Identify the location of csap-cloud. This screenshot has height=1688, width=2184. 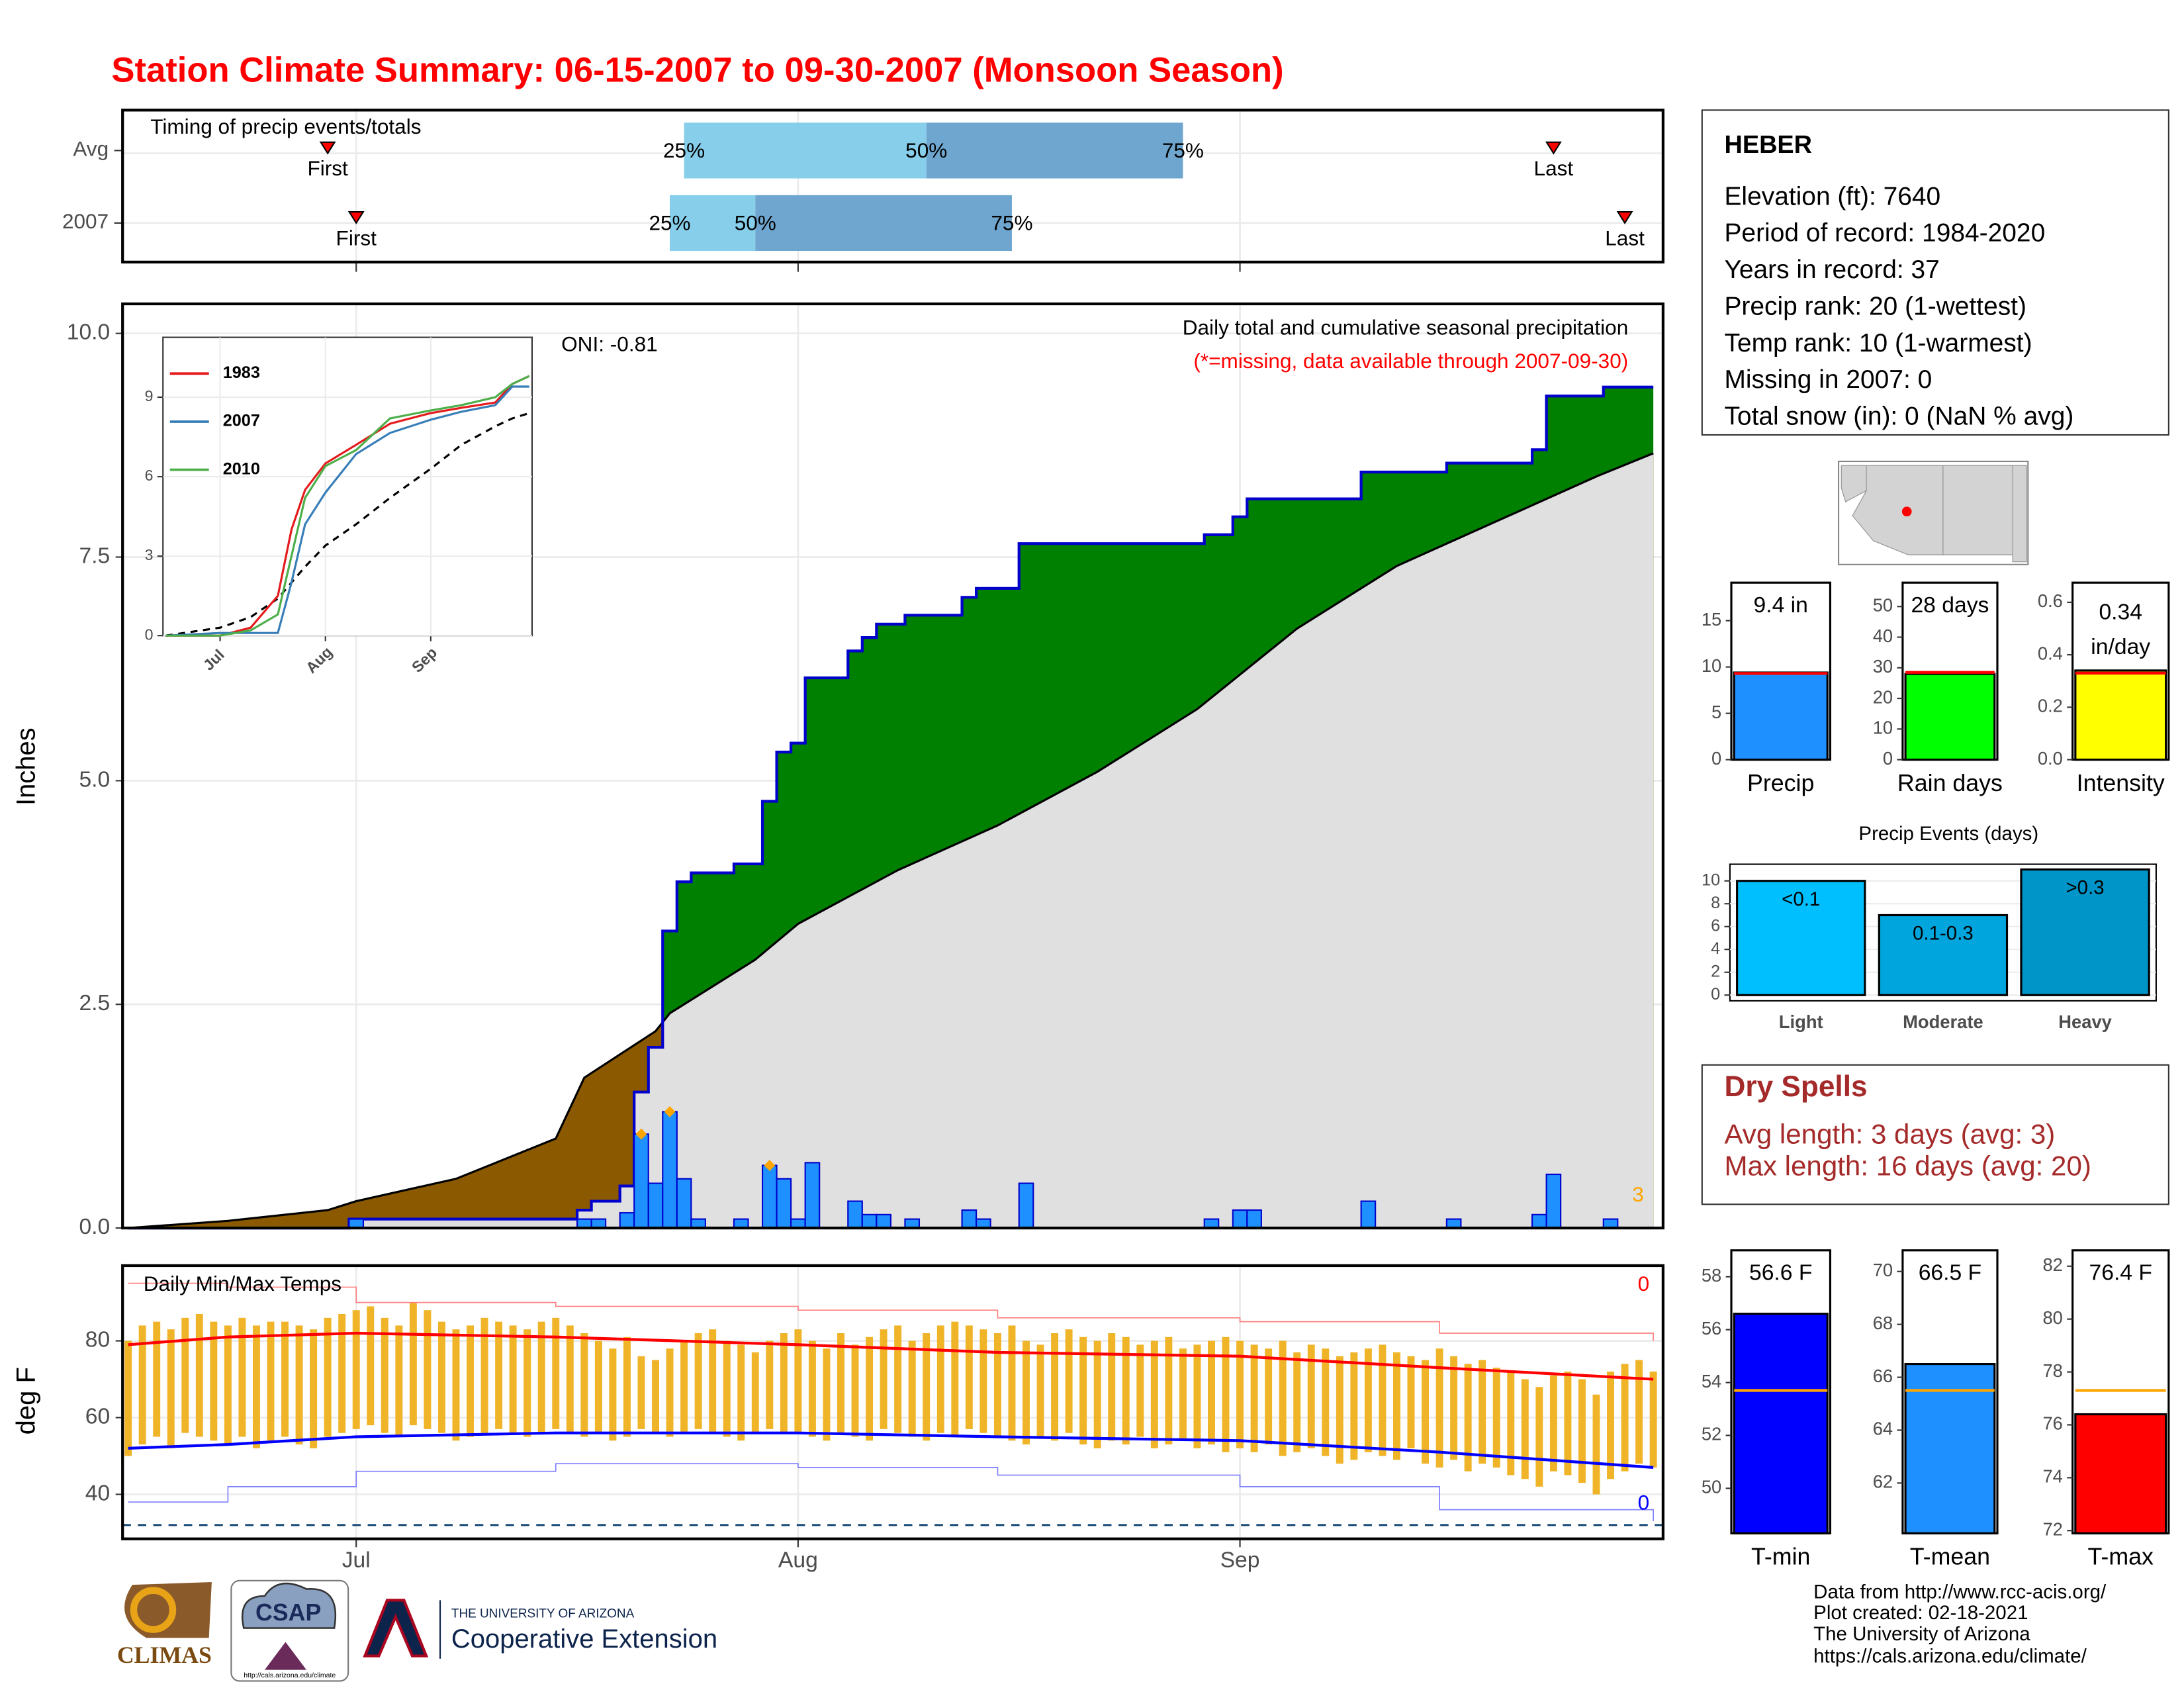
(289, 1605).